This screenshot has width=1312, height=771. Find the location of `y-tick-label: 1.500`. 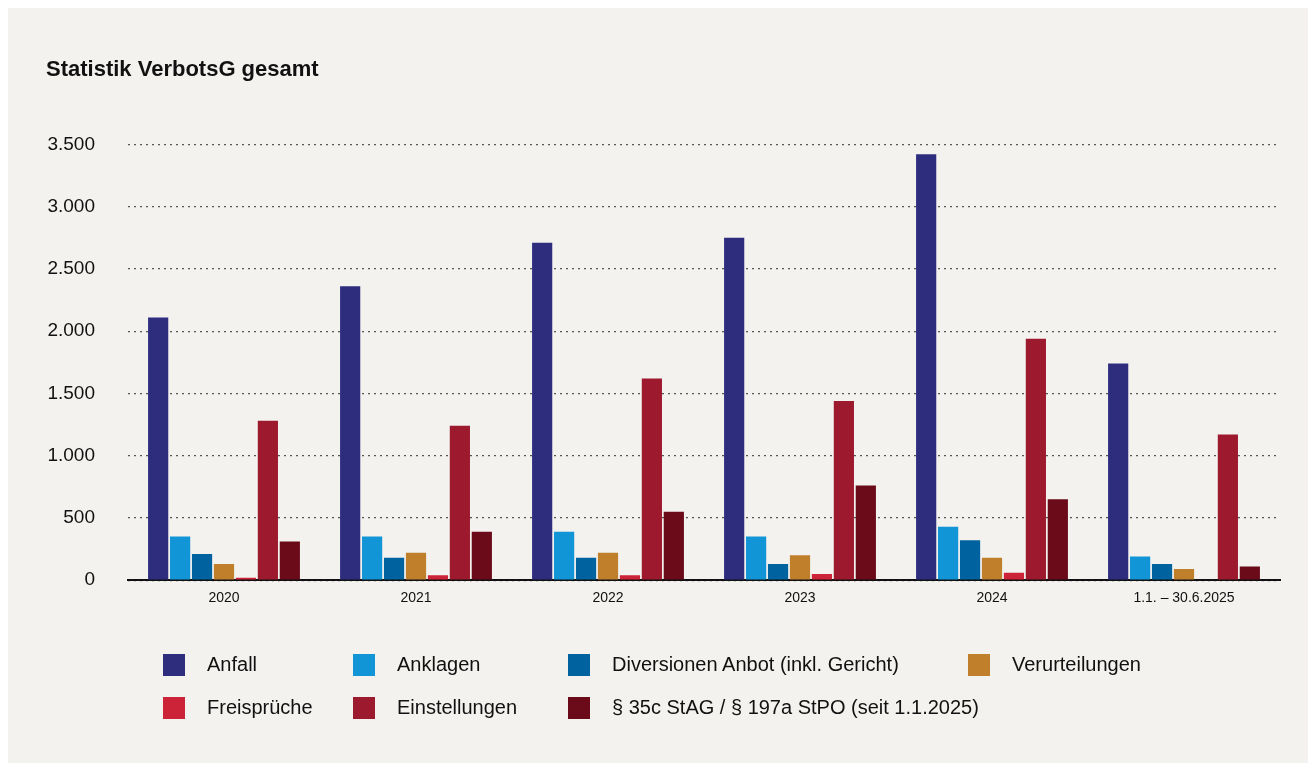

y-tick-label: 1.500 is located at coordinates (71, 392).